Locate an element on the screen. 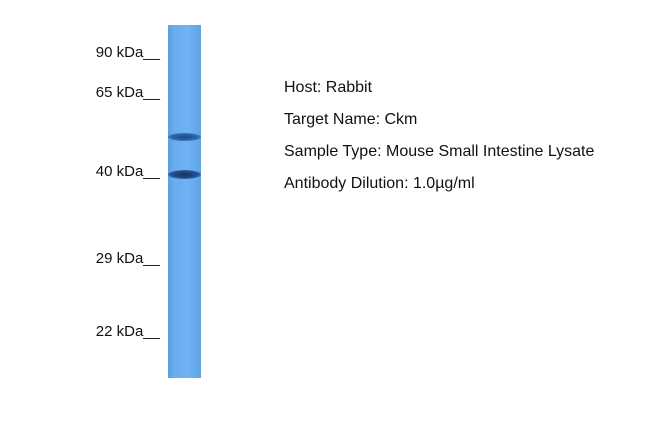 This screenshot has height=433, width=650. host-text: Host: Rabbit is located at coordinates (328, 87).